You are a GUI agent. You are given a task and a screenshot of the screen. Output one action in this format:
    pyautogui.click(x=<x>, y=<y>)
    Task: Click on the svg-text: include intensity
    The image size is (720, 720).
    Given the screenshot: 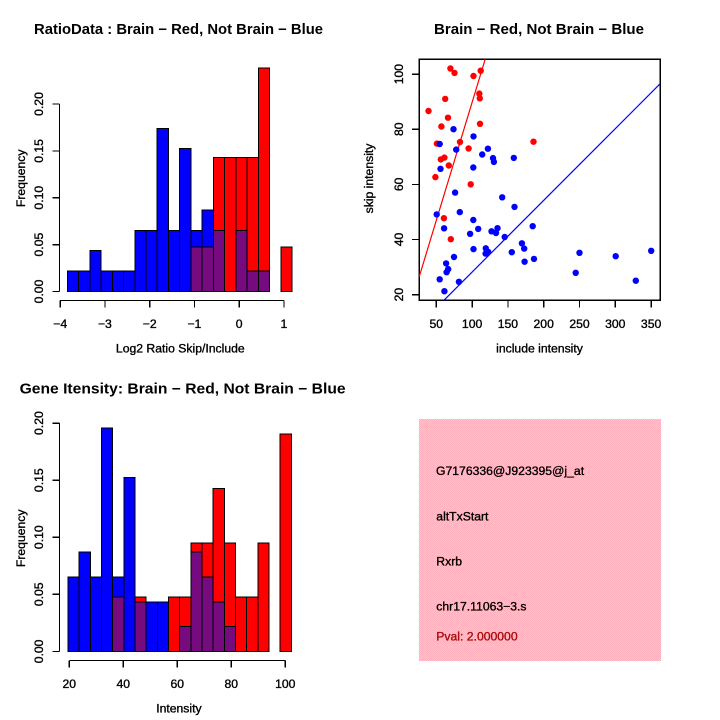 What is the action you would take?
    pyautogui.click(x=540, y=349)
    